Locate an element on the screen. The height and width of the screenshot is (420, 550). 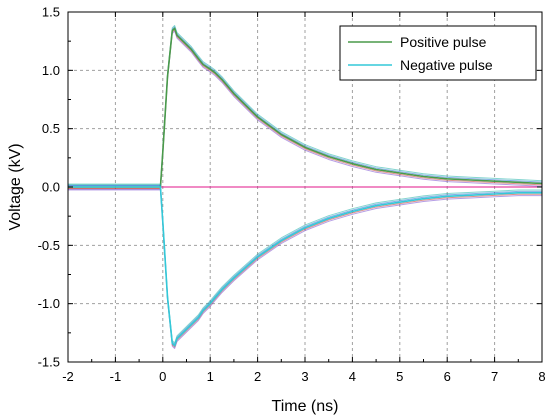
x-tick-label: 2 is located at coordinates (257, 376).